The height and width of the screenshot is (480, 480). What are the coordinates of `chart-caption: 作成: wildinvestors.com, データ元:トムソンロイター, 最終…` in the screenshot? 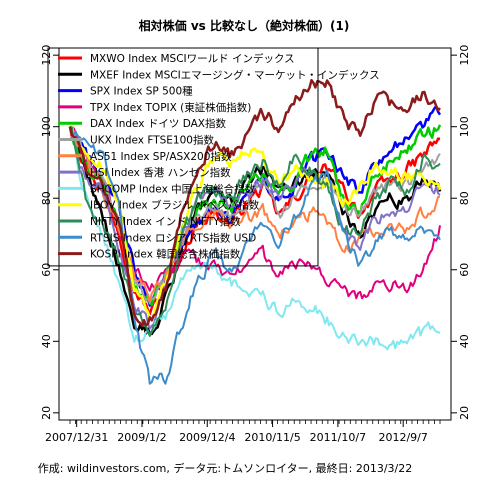 It's located at (225, 468).